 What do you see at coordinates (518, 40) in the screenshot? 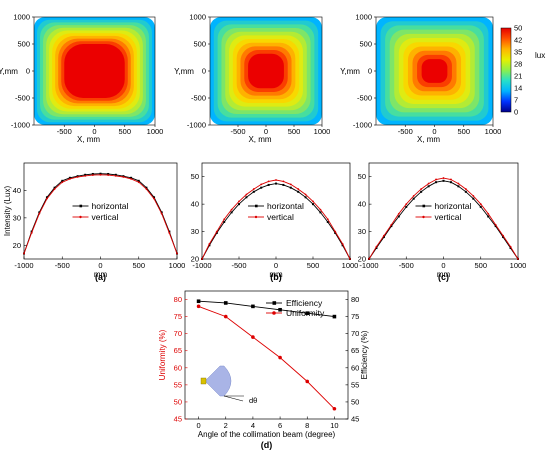
I see `colorbar-tick-label: 42` at bounding box center [518, 40].